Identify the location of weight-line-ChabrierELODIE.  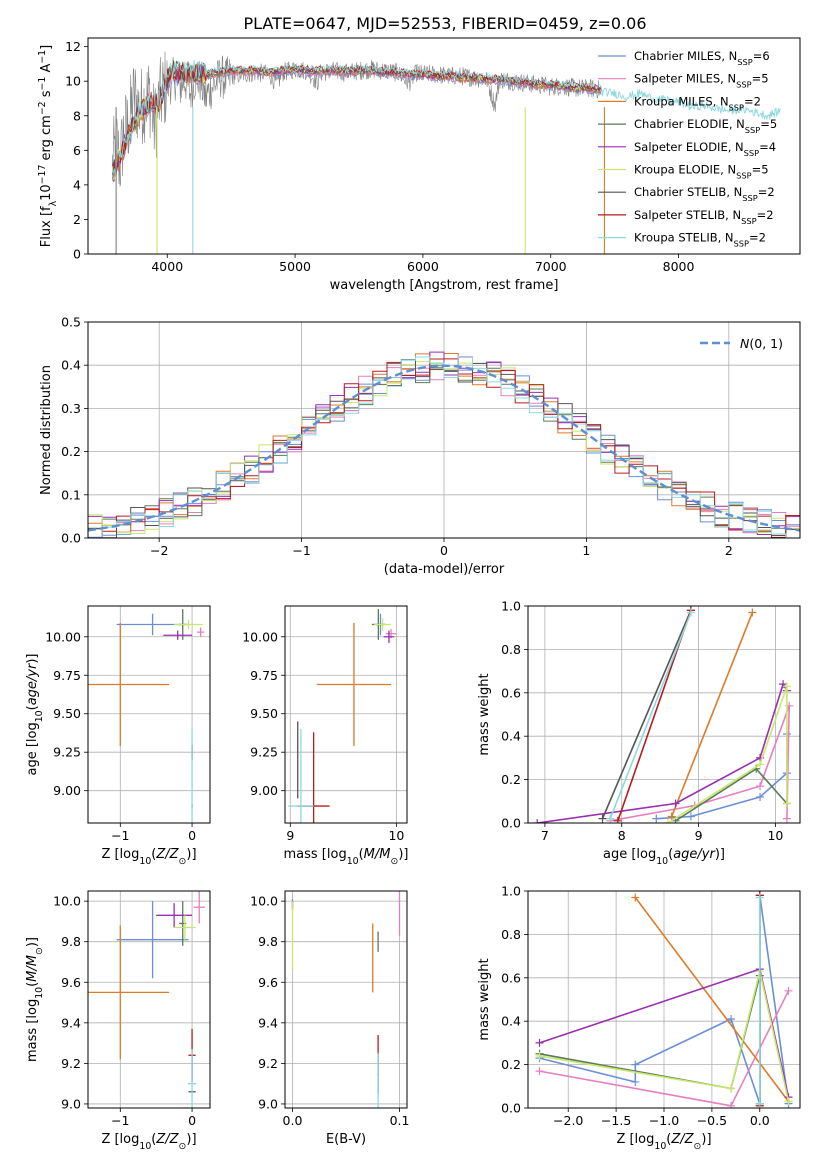
(650, 1040).